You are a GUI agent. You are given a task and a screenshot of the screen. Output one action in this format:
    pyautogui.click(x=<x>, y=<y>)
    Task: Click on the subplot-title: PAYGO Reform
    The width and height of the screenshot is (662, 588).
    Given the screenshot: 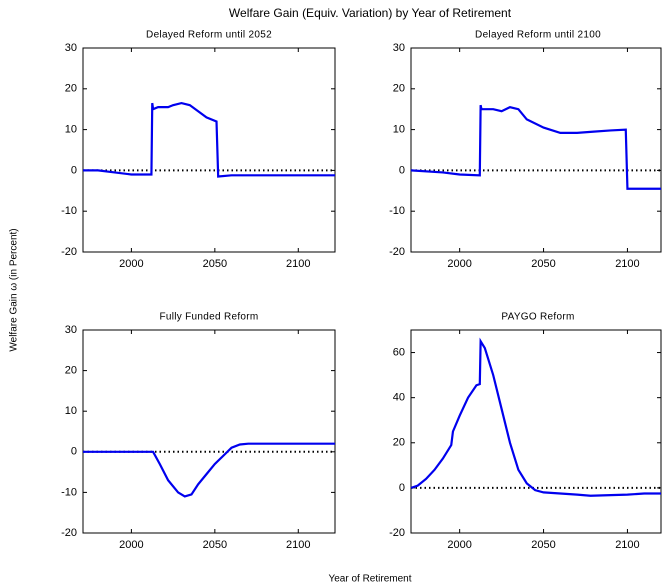 What is the action you would take?
    pyautogui.click(x=537, y=317)
    